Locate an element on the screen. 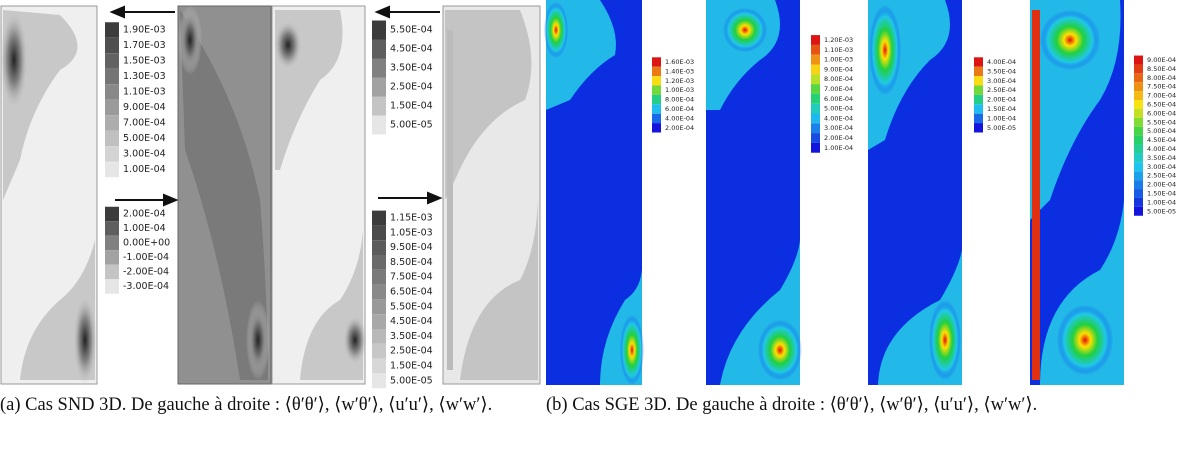  colorbar-label: 1.30E-03 is located at coordinates (144, 76).